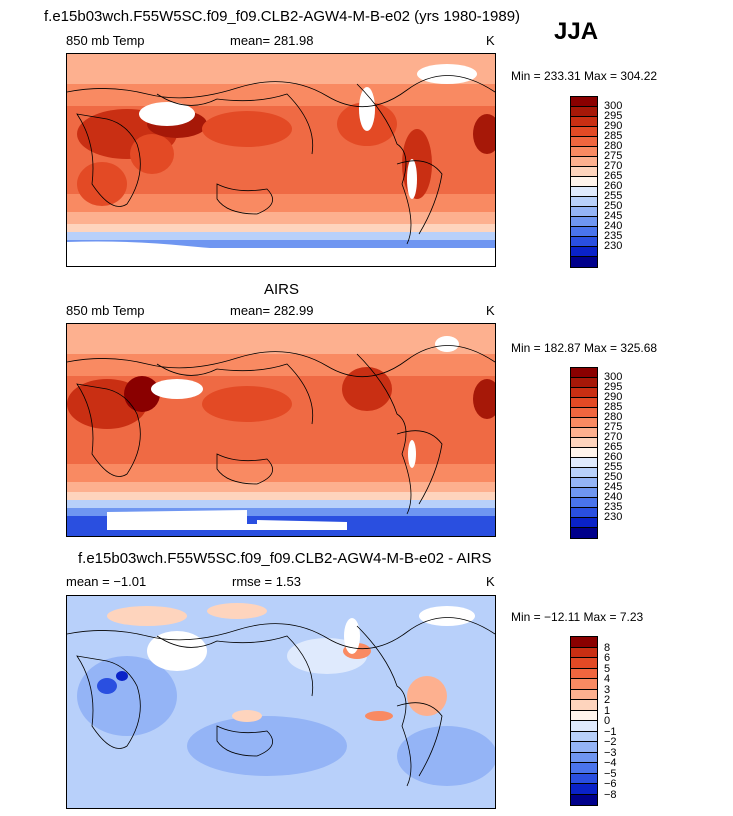 This screenshot has height=816, width=733. Describe the element at coordinates (490, 581) in the screenshot. I see `panel3-units-label: K` at that location.